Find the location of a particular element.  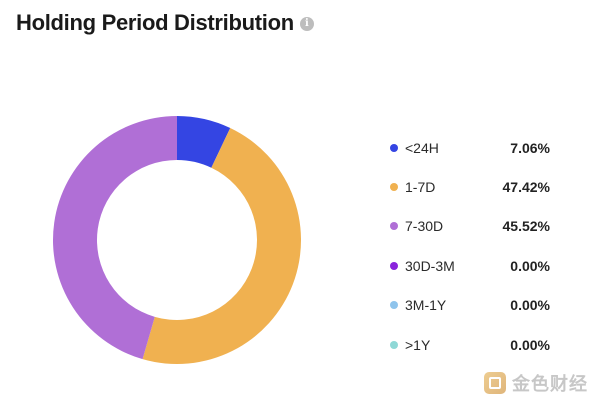

title-row: Holding Period Distribution i is located at coordinates (165, 23).